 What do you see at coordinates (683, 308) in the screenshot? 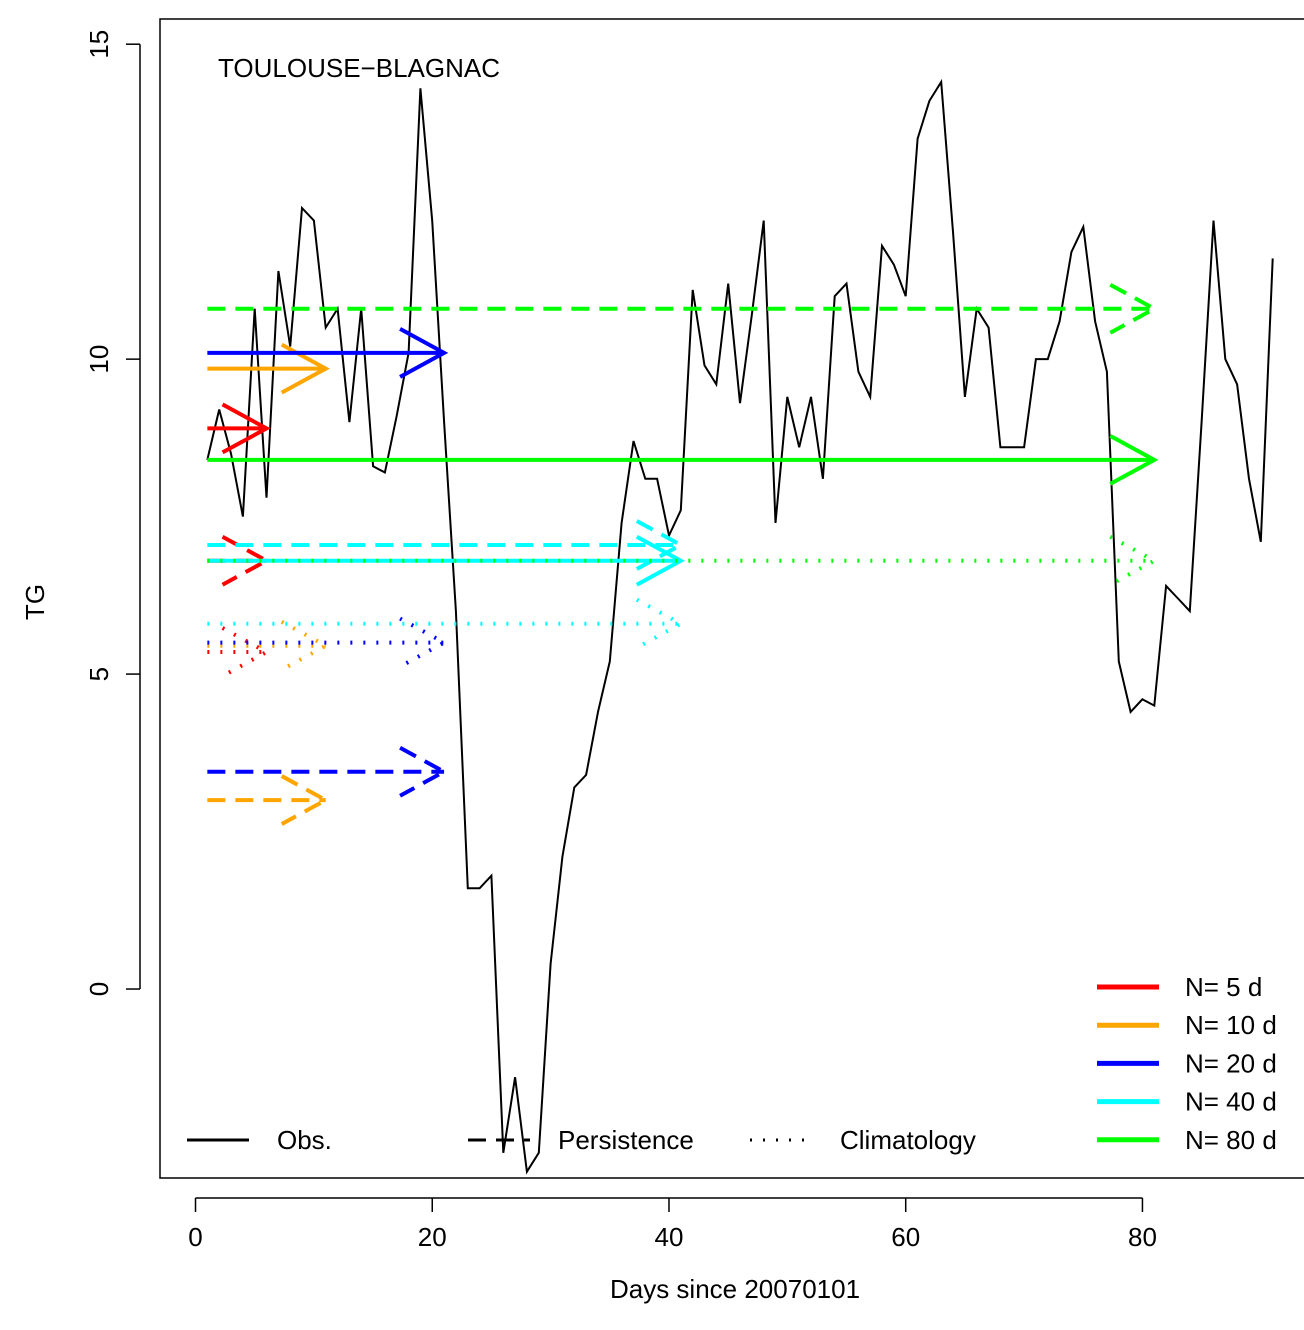
I see `forecast-arrow-80d-persistence` at bounding box center [683, 308].